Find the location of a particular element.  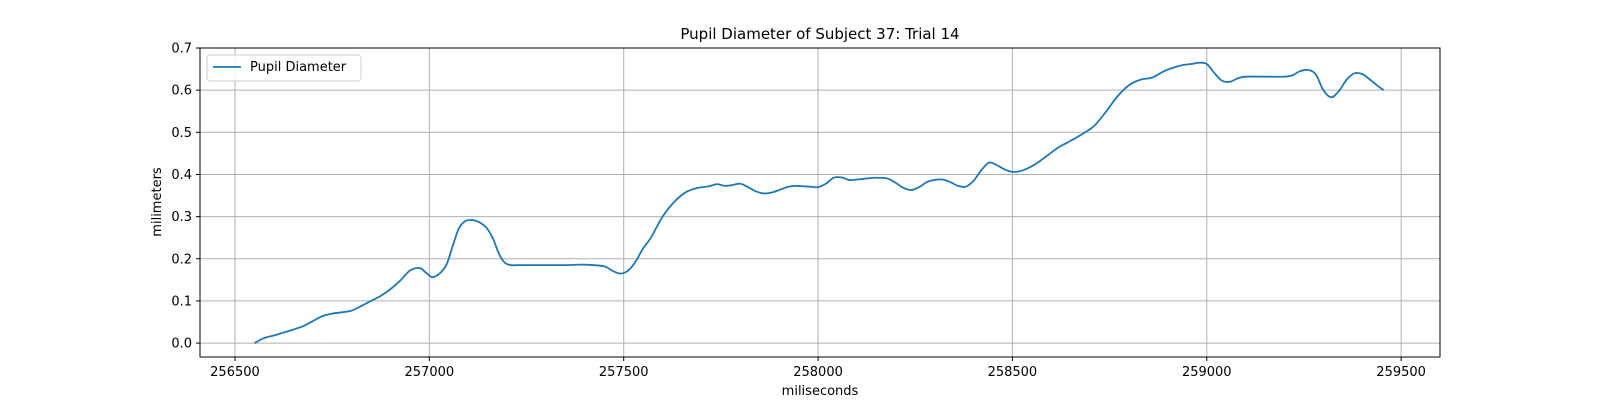

x-tick-label: 256500 is located at coordinates (235, 372).